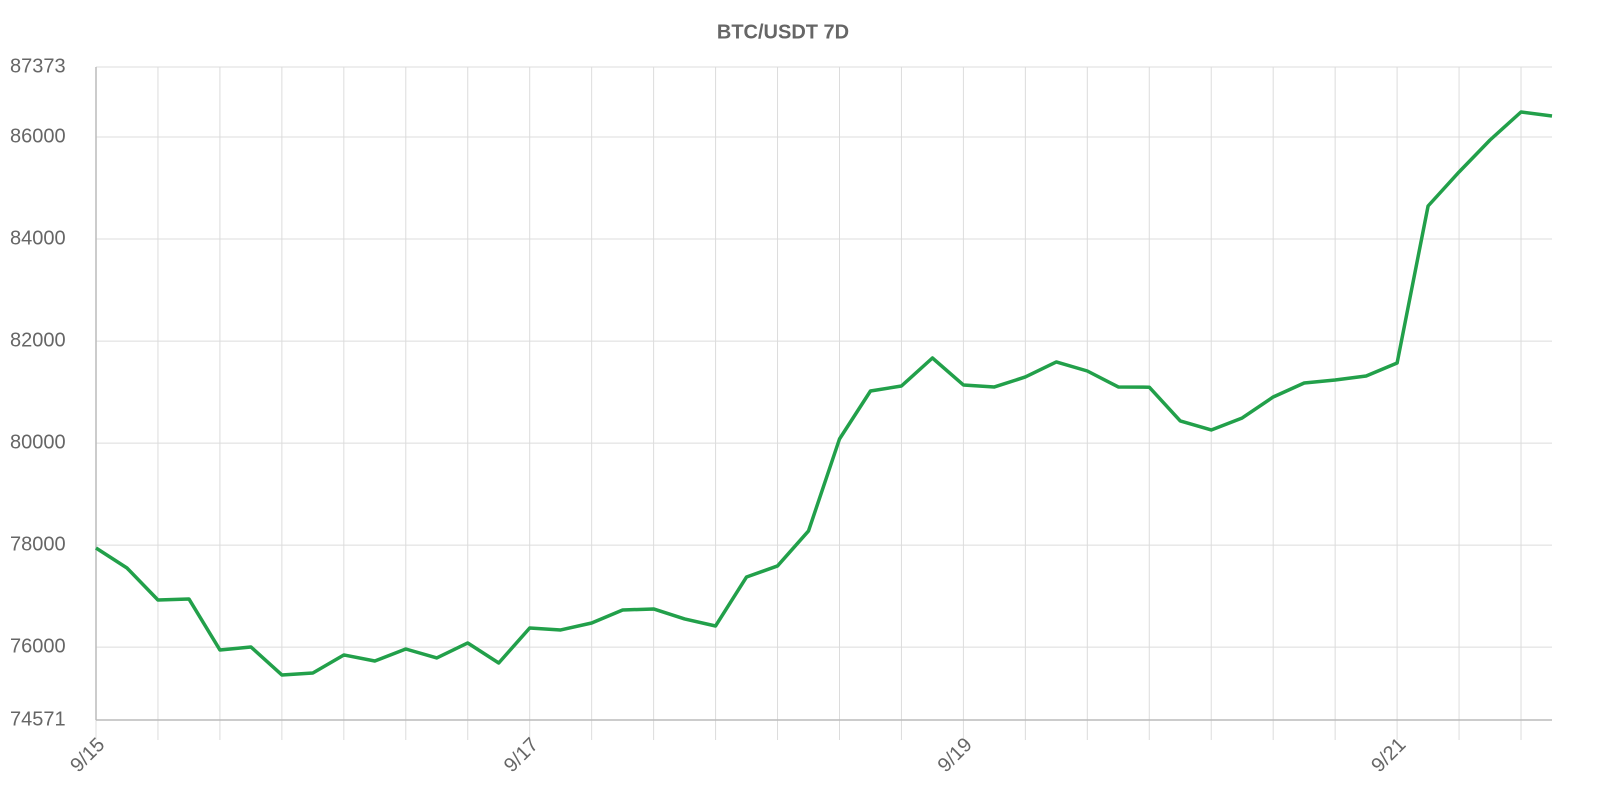 Image resolution: width=1600 pixels, height=800 pixels. Describe the element at coordinates (955, 755) in the screenshot. I see `x-tick-label: 9/19` at that location.